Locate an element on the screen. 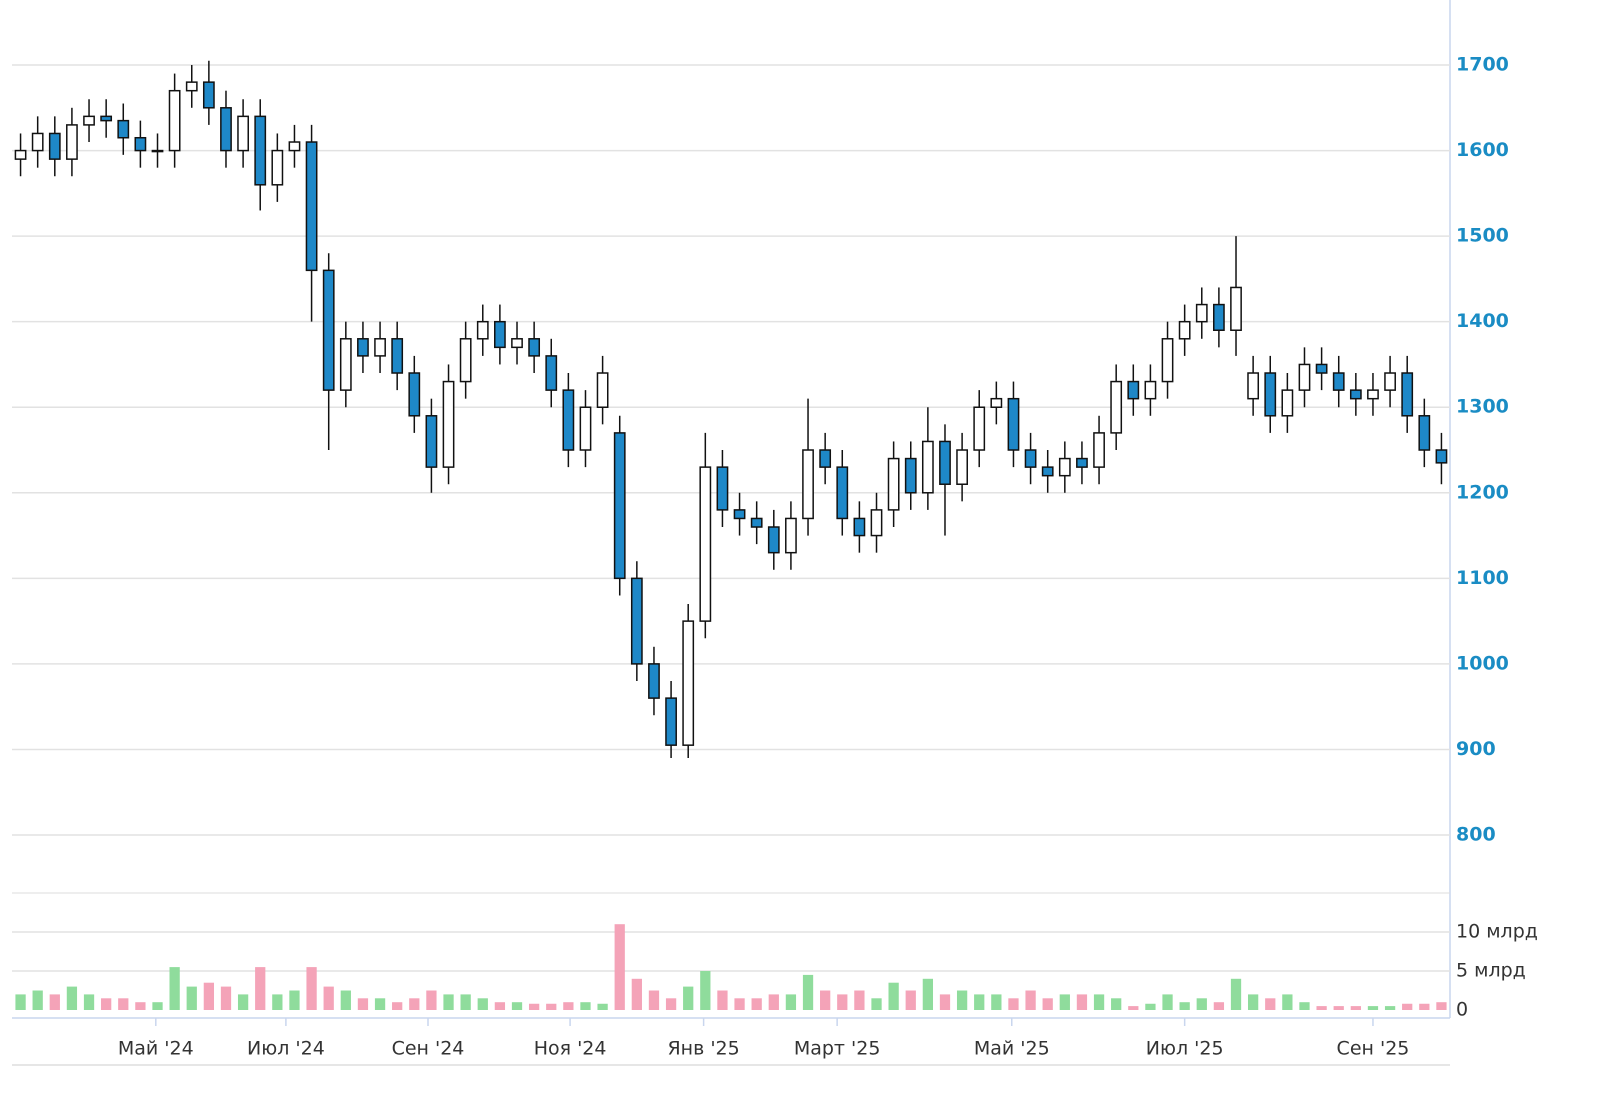  x-tick-label: Ноя '24 is located at coordinates (570, 1049).